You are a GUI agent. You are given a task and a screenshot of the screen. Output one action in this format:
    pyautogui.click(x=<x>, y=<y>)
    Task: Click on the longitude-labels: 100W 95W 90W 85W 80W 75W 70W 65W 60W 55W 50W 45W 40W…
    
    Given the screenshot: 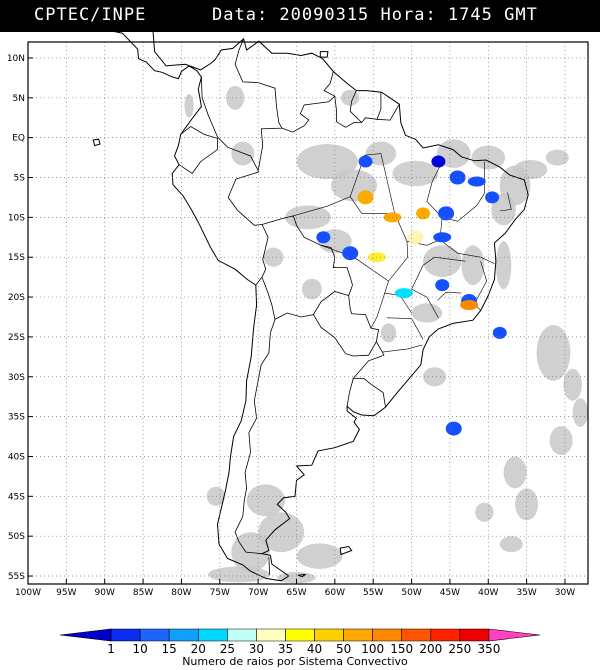 What is the action you would take?
    pyautogui.click(x=295, y=588)
    